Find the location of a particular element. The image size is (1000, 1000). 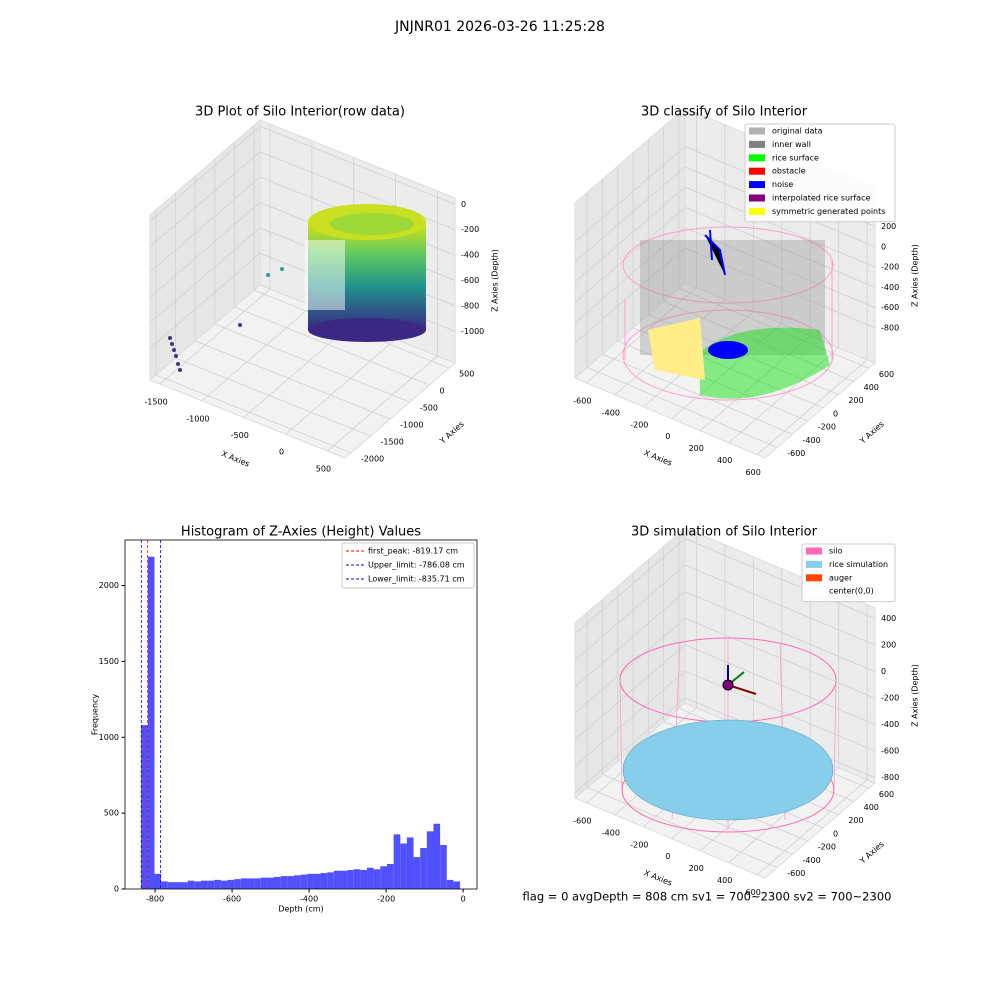

y-tick-label: 1500 is located at coordinates (109, 661).